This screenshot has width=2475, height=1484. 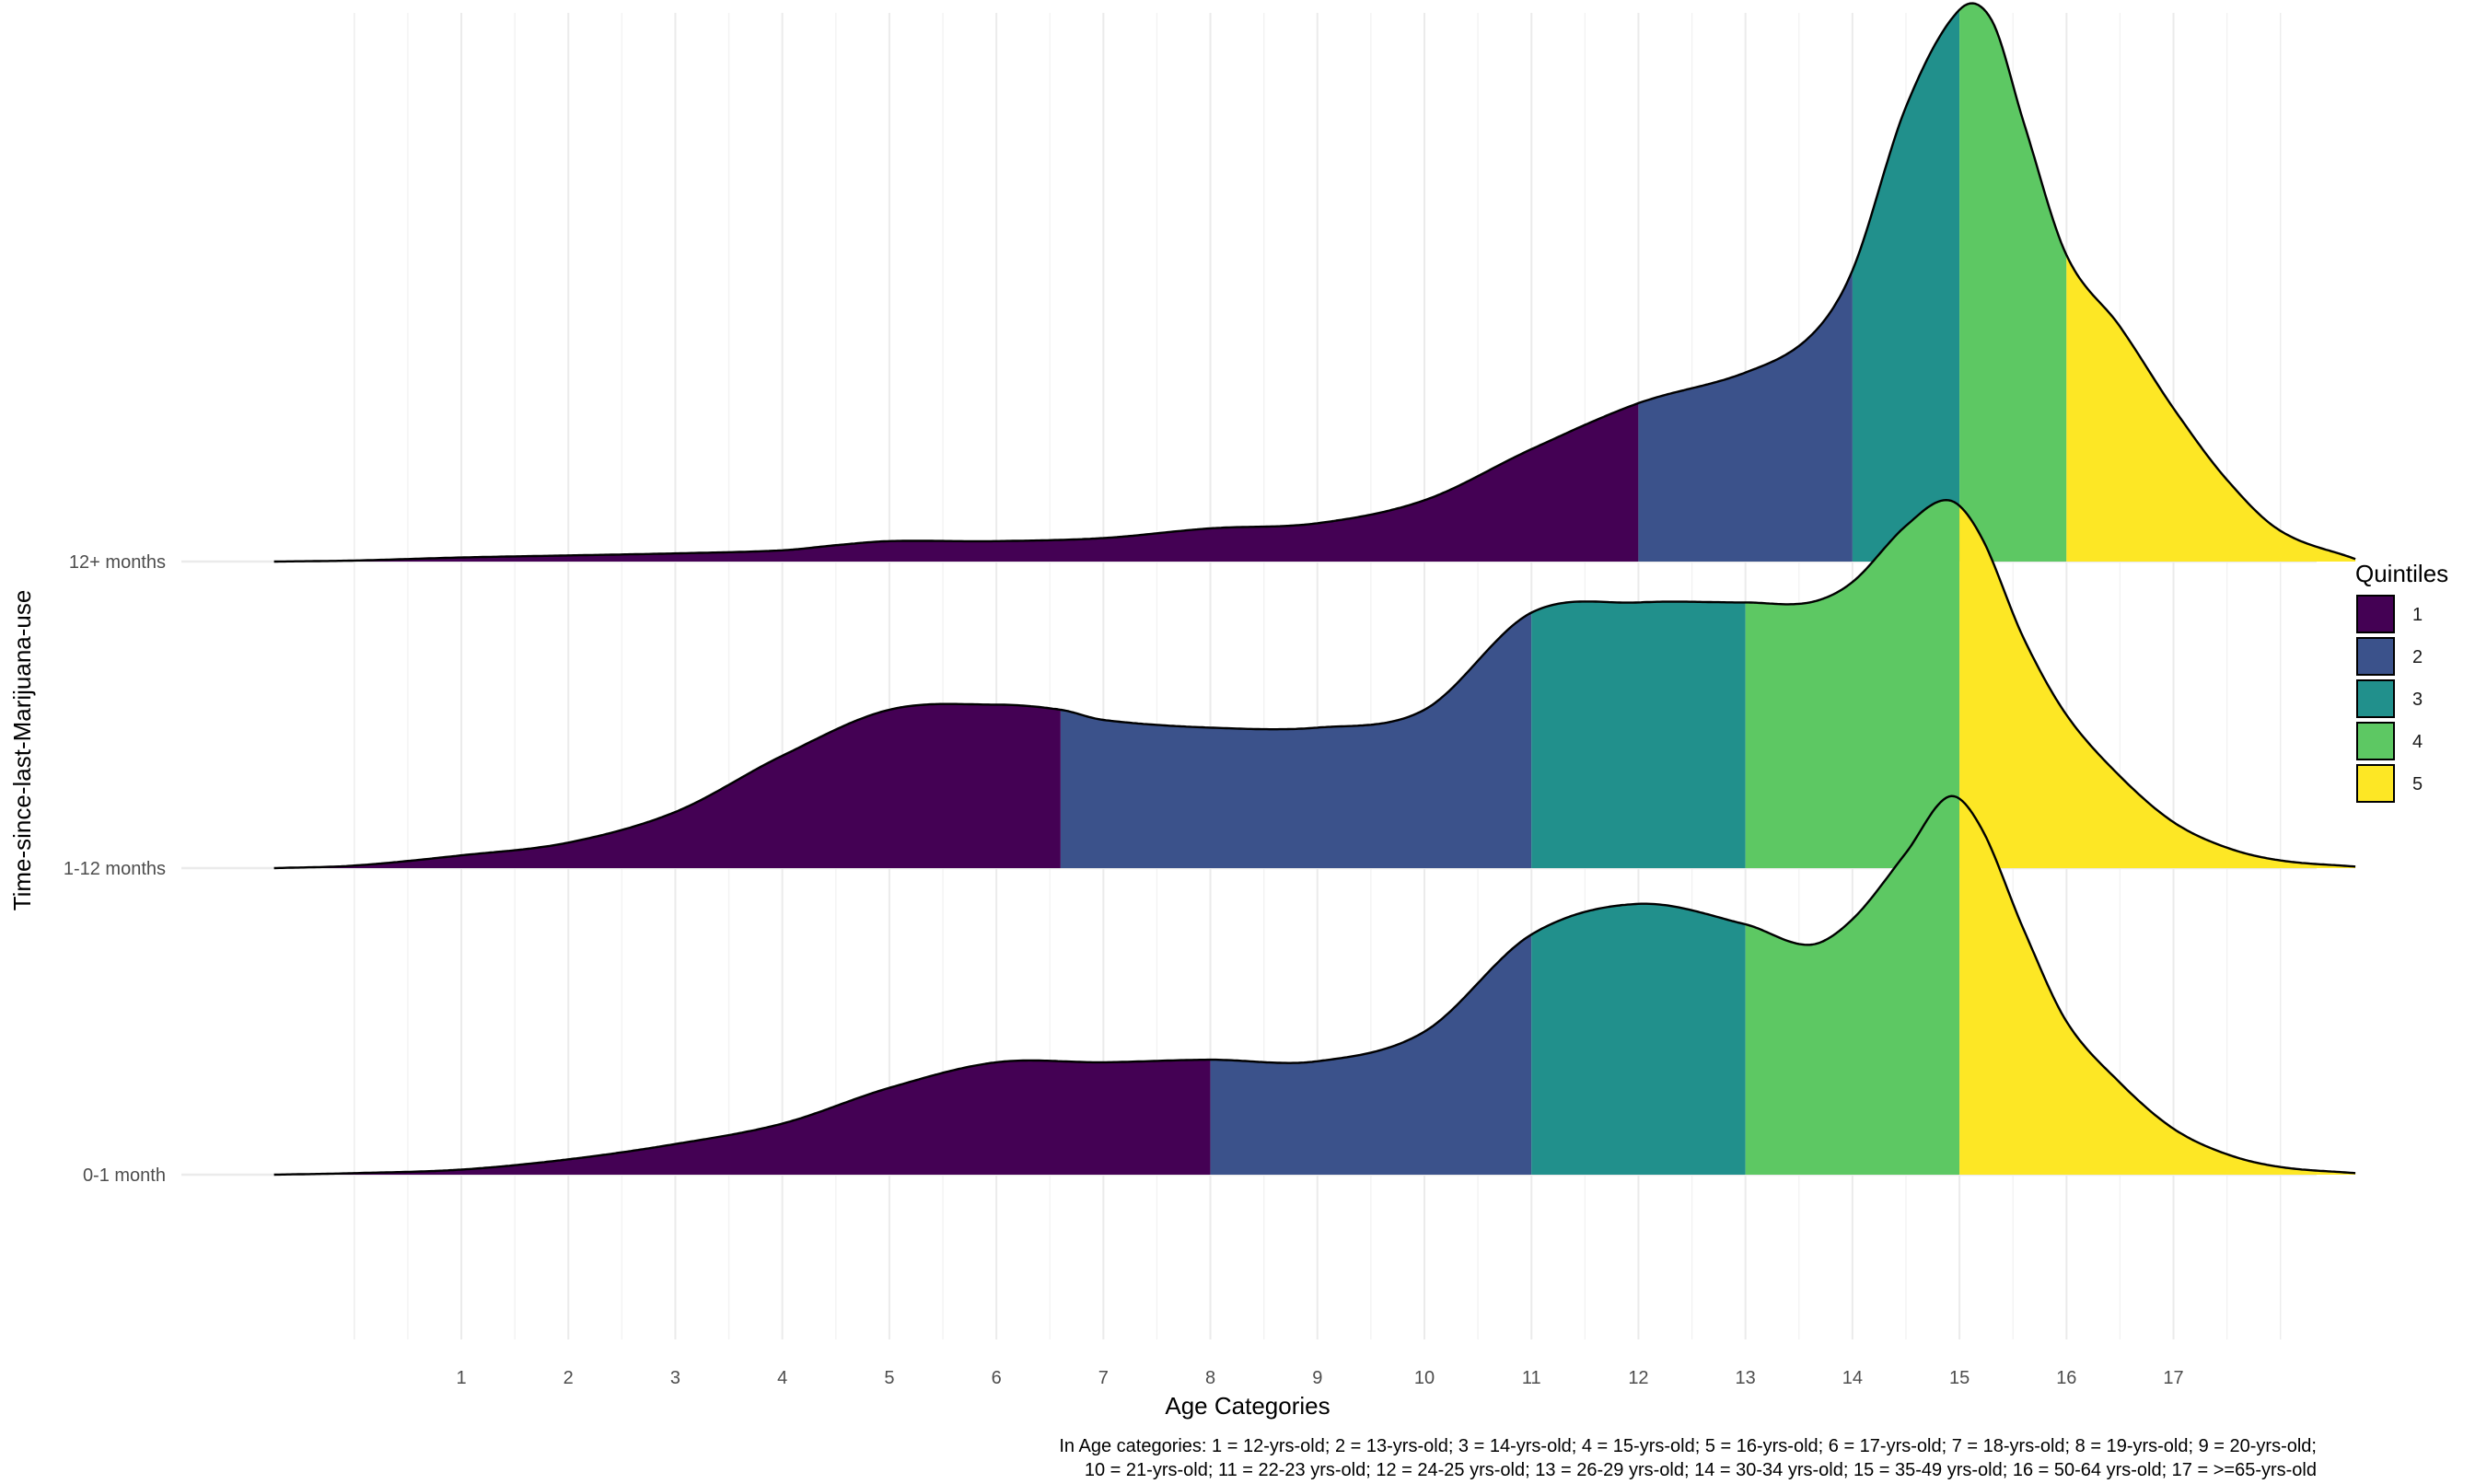 What do you see at coordinates (889, 1378) in the screenshot?
I see `x-tick-label: 5` at bounding box center [889, 1378].